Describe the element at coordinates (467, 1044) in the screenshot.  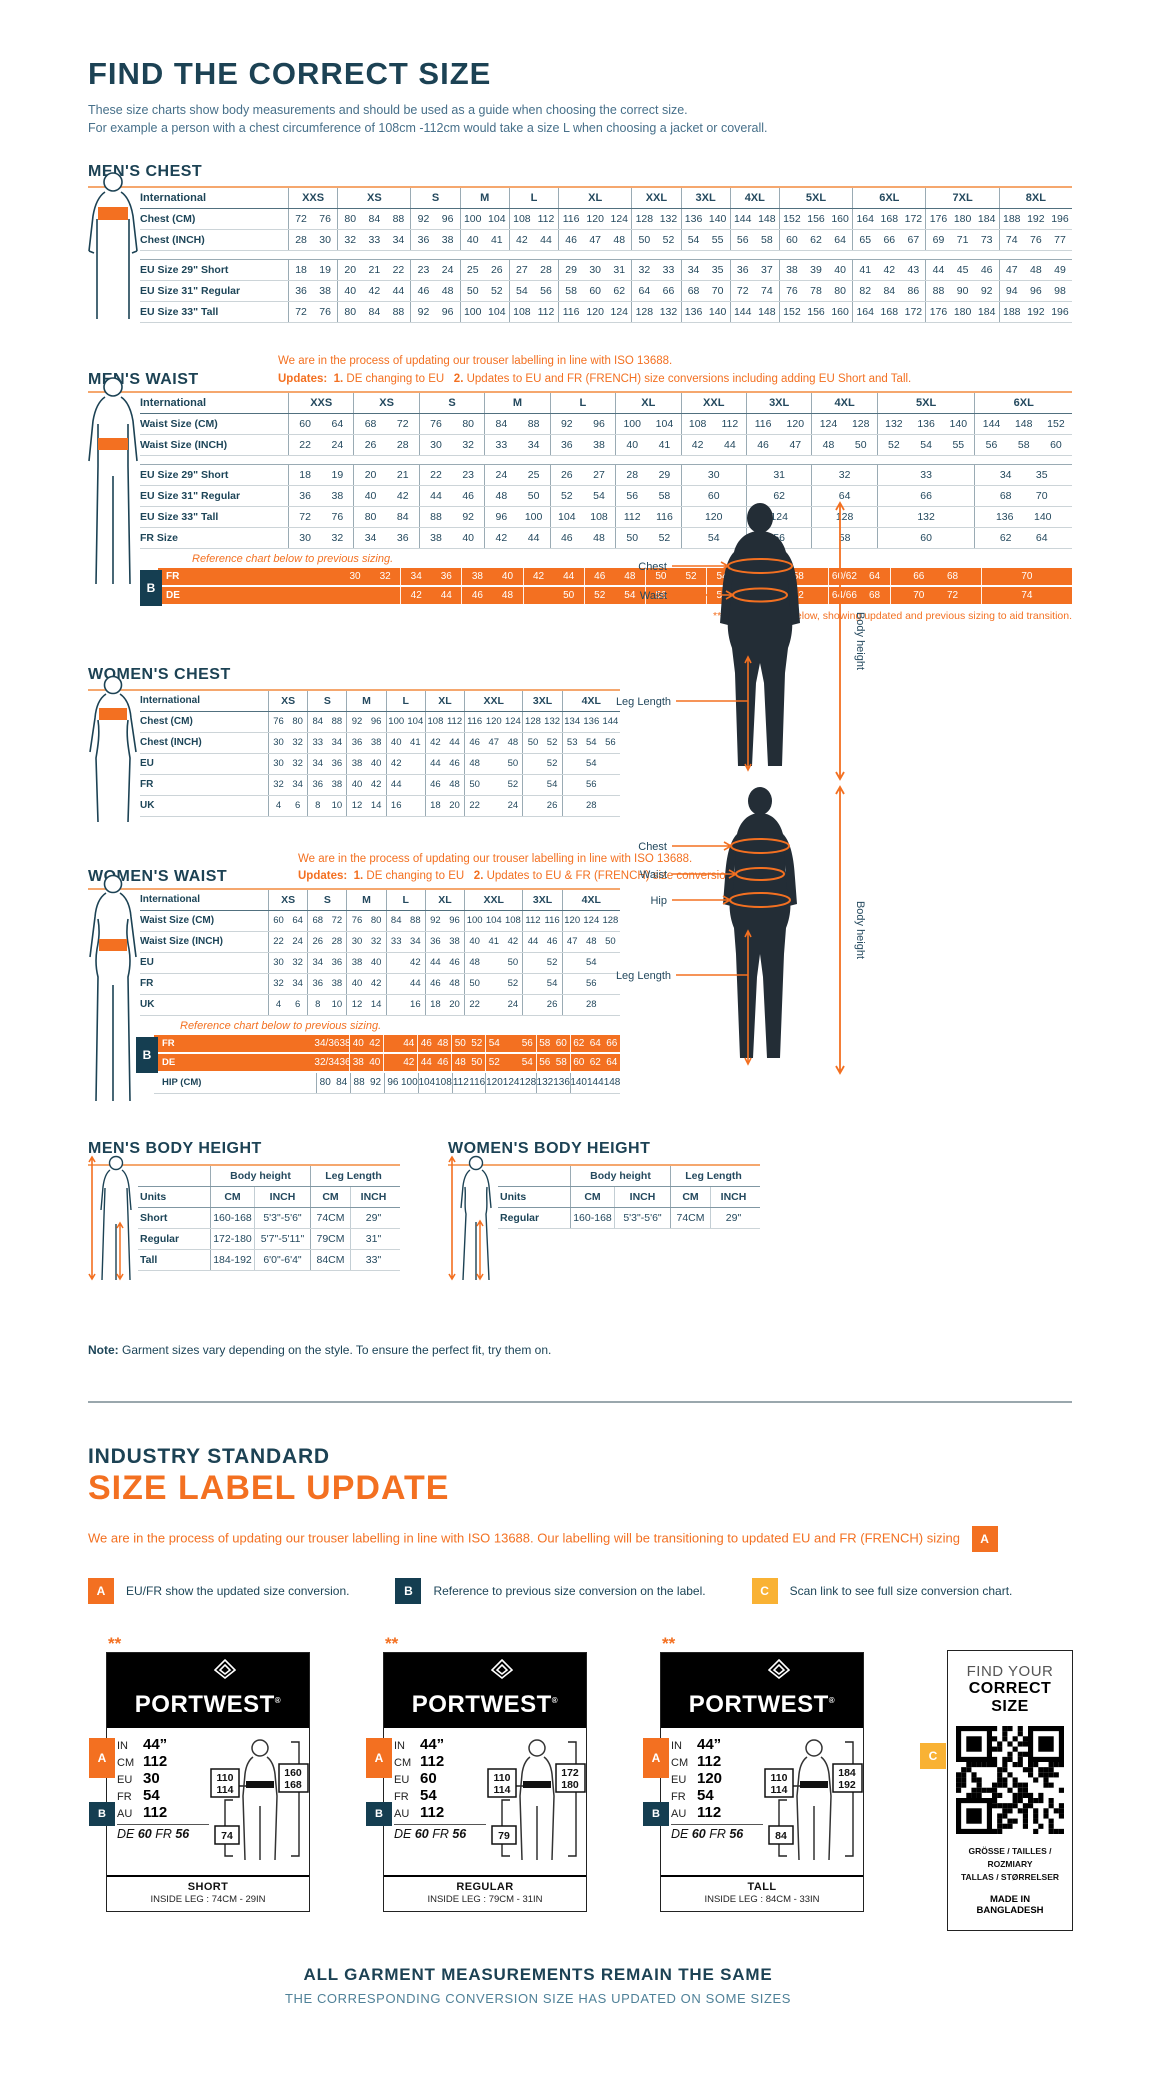
I see `row-values: 34/36 38 40 42 44 46 48 50 52 54 56 58 60 62 64 66` at that location.